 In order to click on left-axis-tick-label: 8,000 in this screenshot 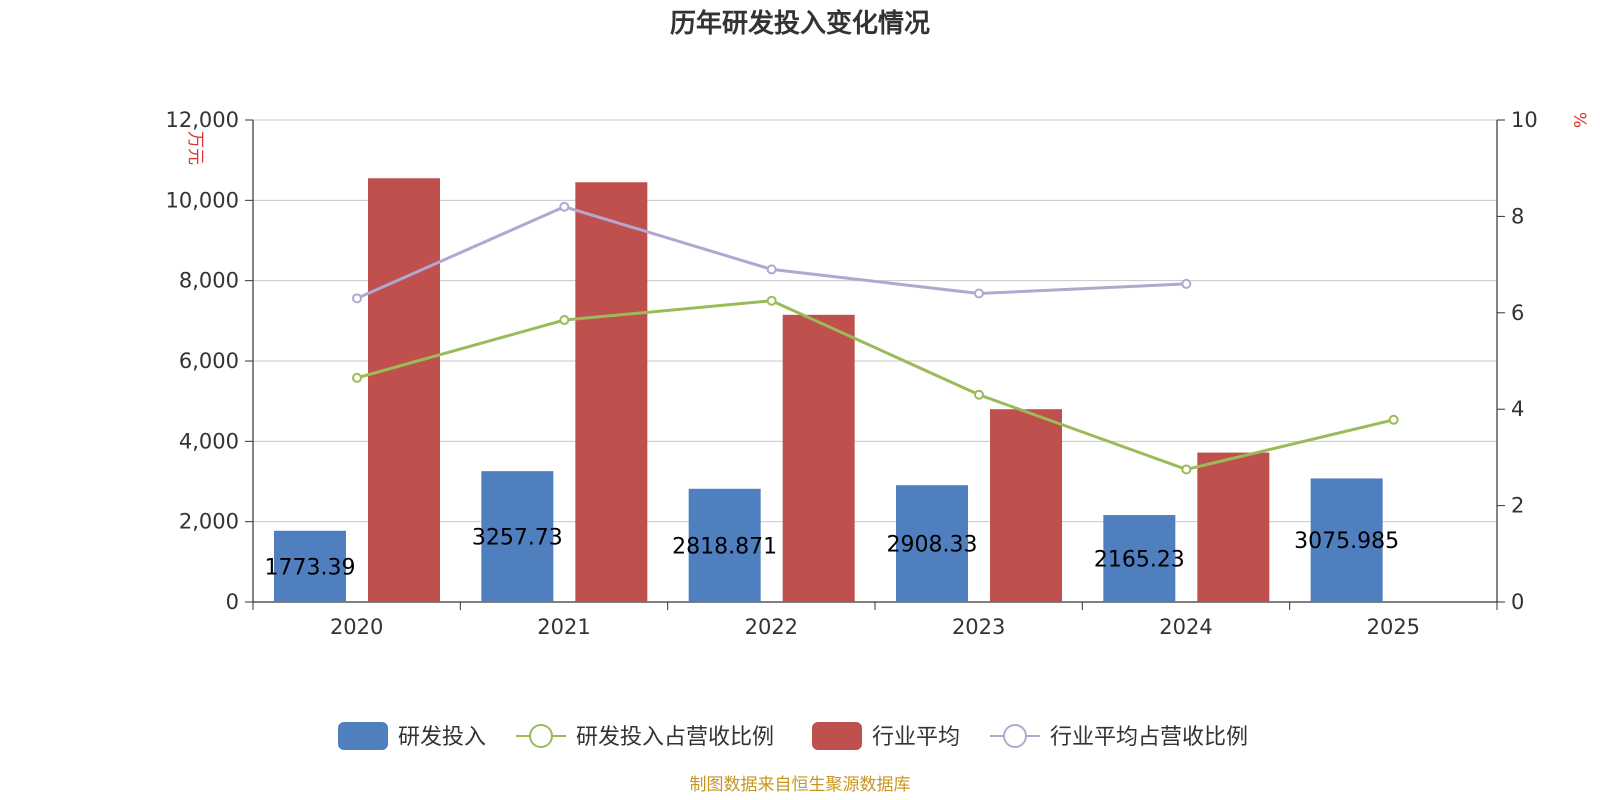, I will do `click(209, 281)`.